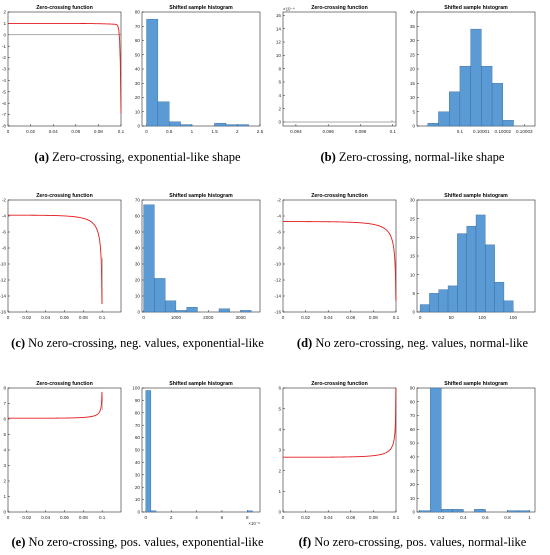 The width and height of the screenshot is (550, 555). I want to click on d-function-xtick-label: 0.08, so click(373, 317).